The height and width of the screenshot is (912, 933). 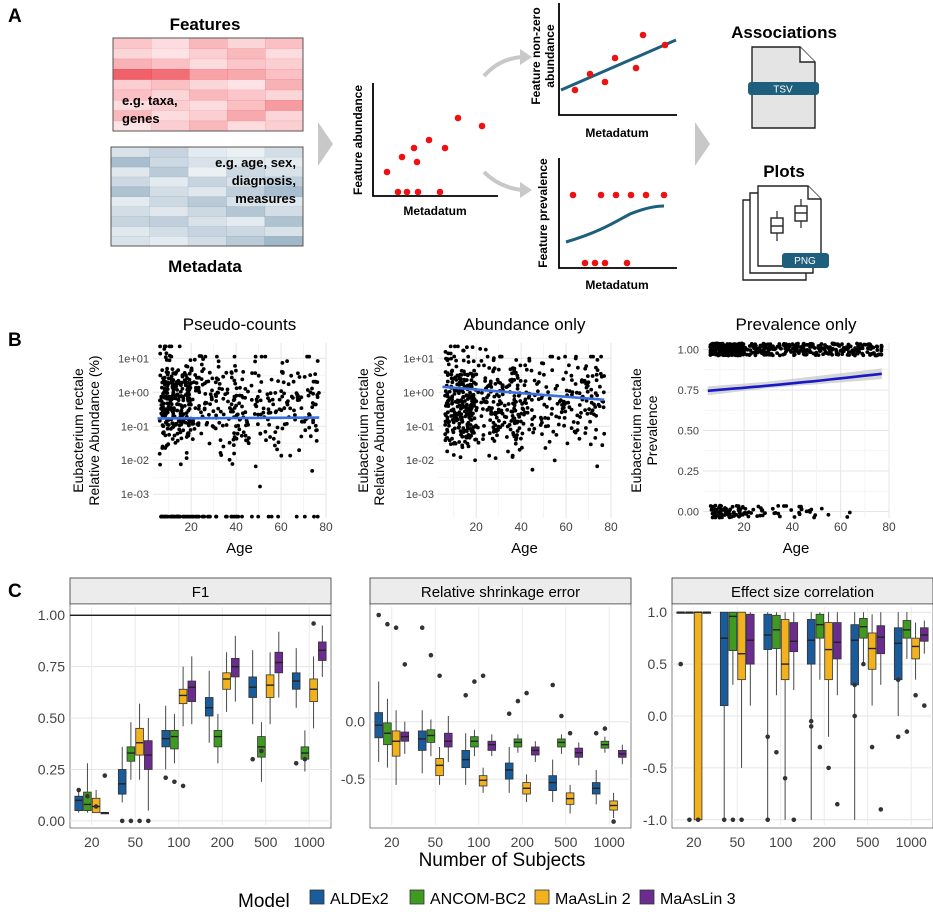 I want to click on x-axis-label: Age, so click(x=239, y=548).